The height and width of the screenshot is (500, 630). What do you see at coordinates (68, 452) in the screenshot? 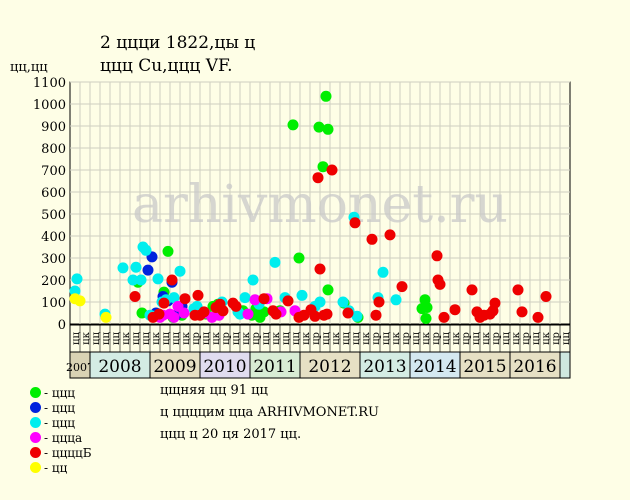
I see `legend-label: - ццццБ` at bounding box center [68, 452].